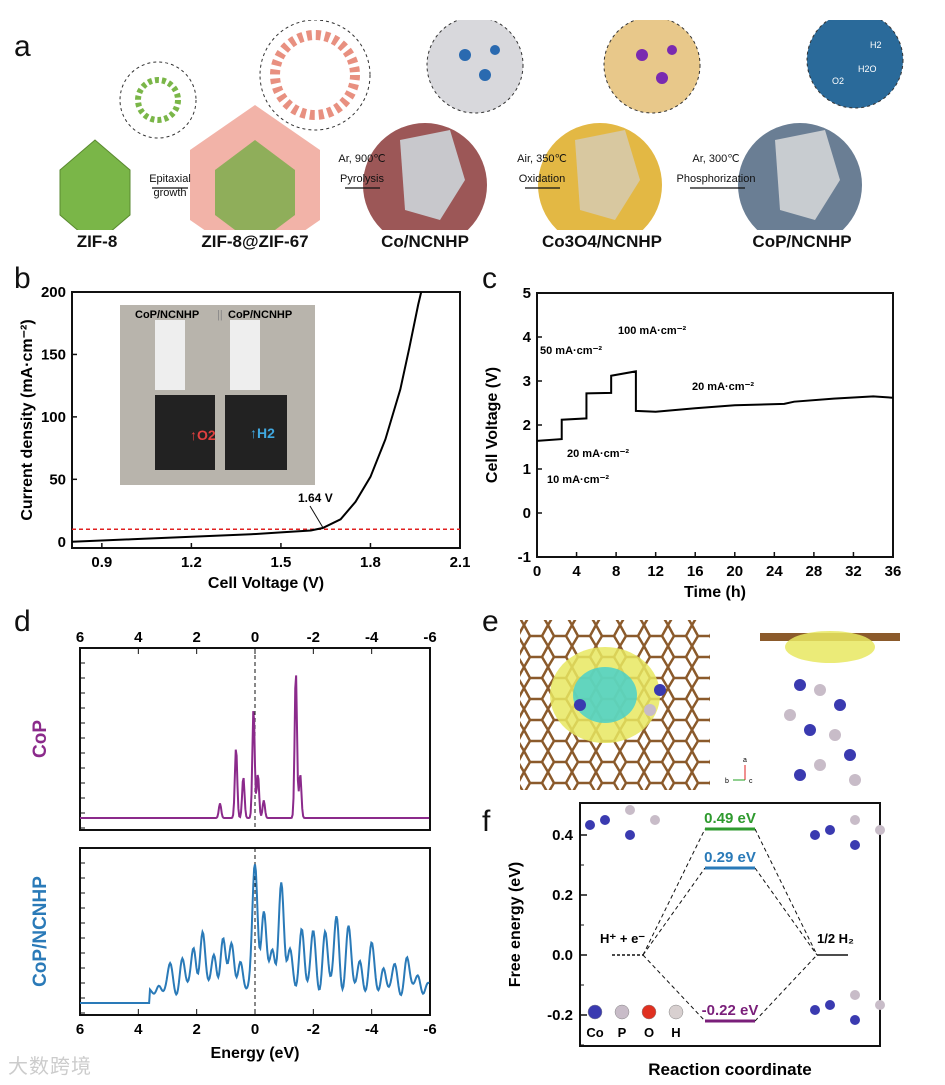 Image resolution: width=945 pixels, height=1085 pixels. What do you see at coordinates (730, 857) in the screenshot?
I see `energy-level-label: 0.29 eV` at bounding box center [730, 857].